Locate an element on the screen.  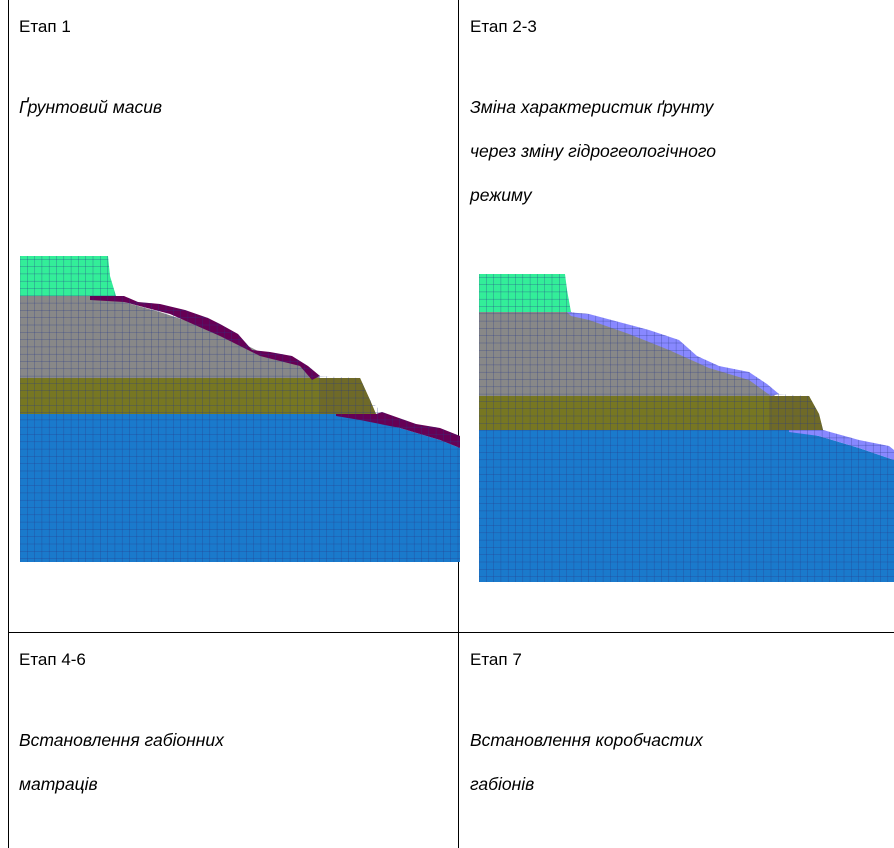
stage-label: Етап 1 is located at coordinates (45, 26).